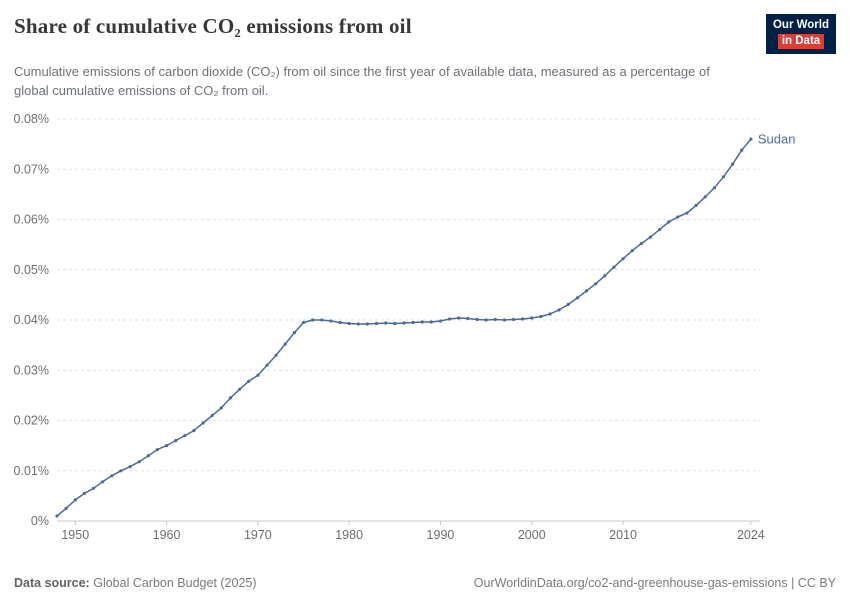  I want to click on data-source-label: Data source:, so click(52, 583).